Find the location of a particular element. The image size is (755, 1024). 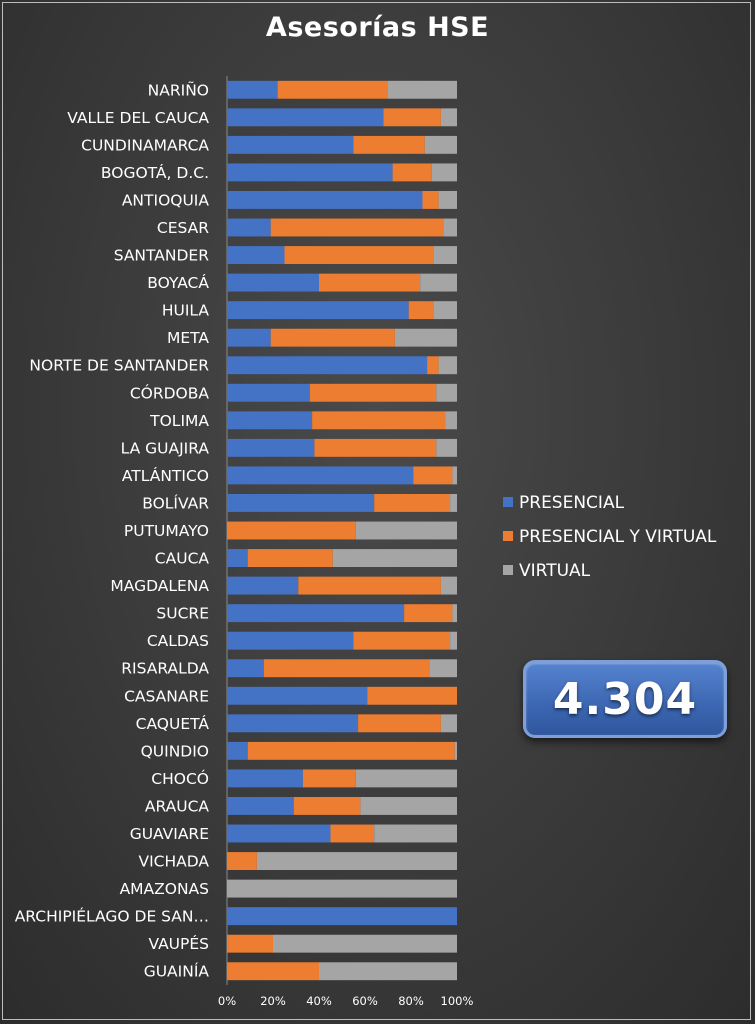

x-tick-label: 40% is located at coordinates (319, 1001).